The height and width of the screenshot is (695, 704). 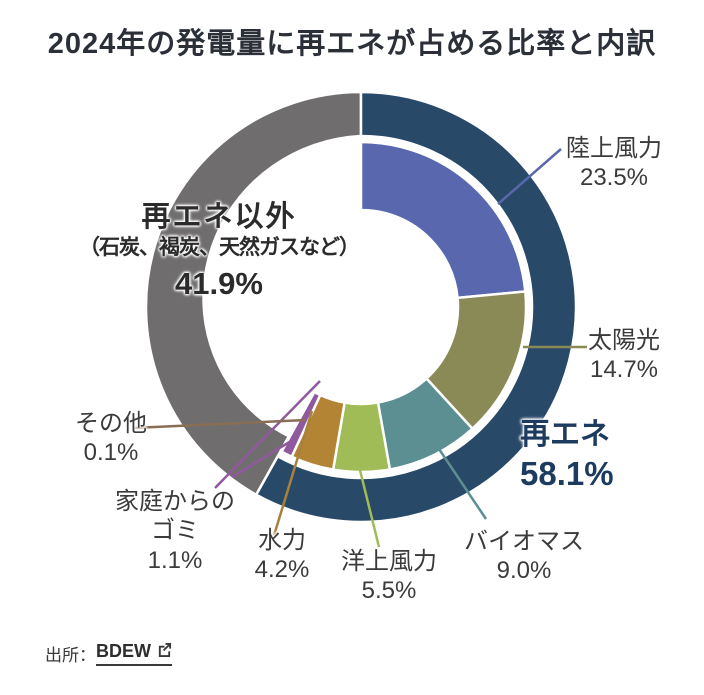 What do you see at coordinates (282, 570) in the screenshot?
I see `label-hydro-pct: 4.2%` at bounding box center [282, 570].